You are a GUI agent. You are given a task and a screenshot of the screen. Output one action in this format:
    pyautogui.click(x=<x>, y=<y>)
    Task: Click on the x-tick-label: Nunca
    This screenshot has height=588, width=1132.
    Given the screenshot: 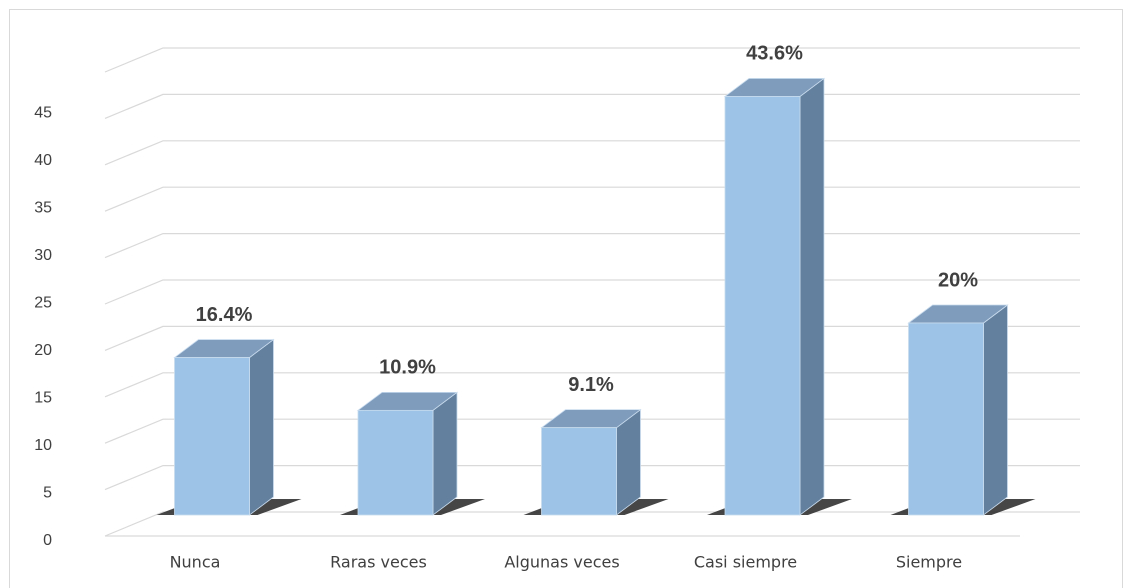 What is the action you would take?
    pyautogui.click(x=195, y=562)
    